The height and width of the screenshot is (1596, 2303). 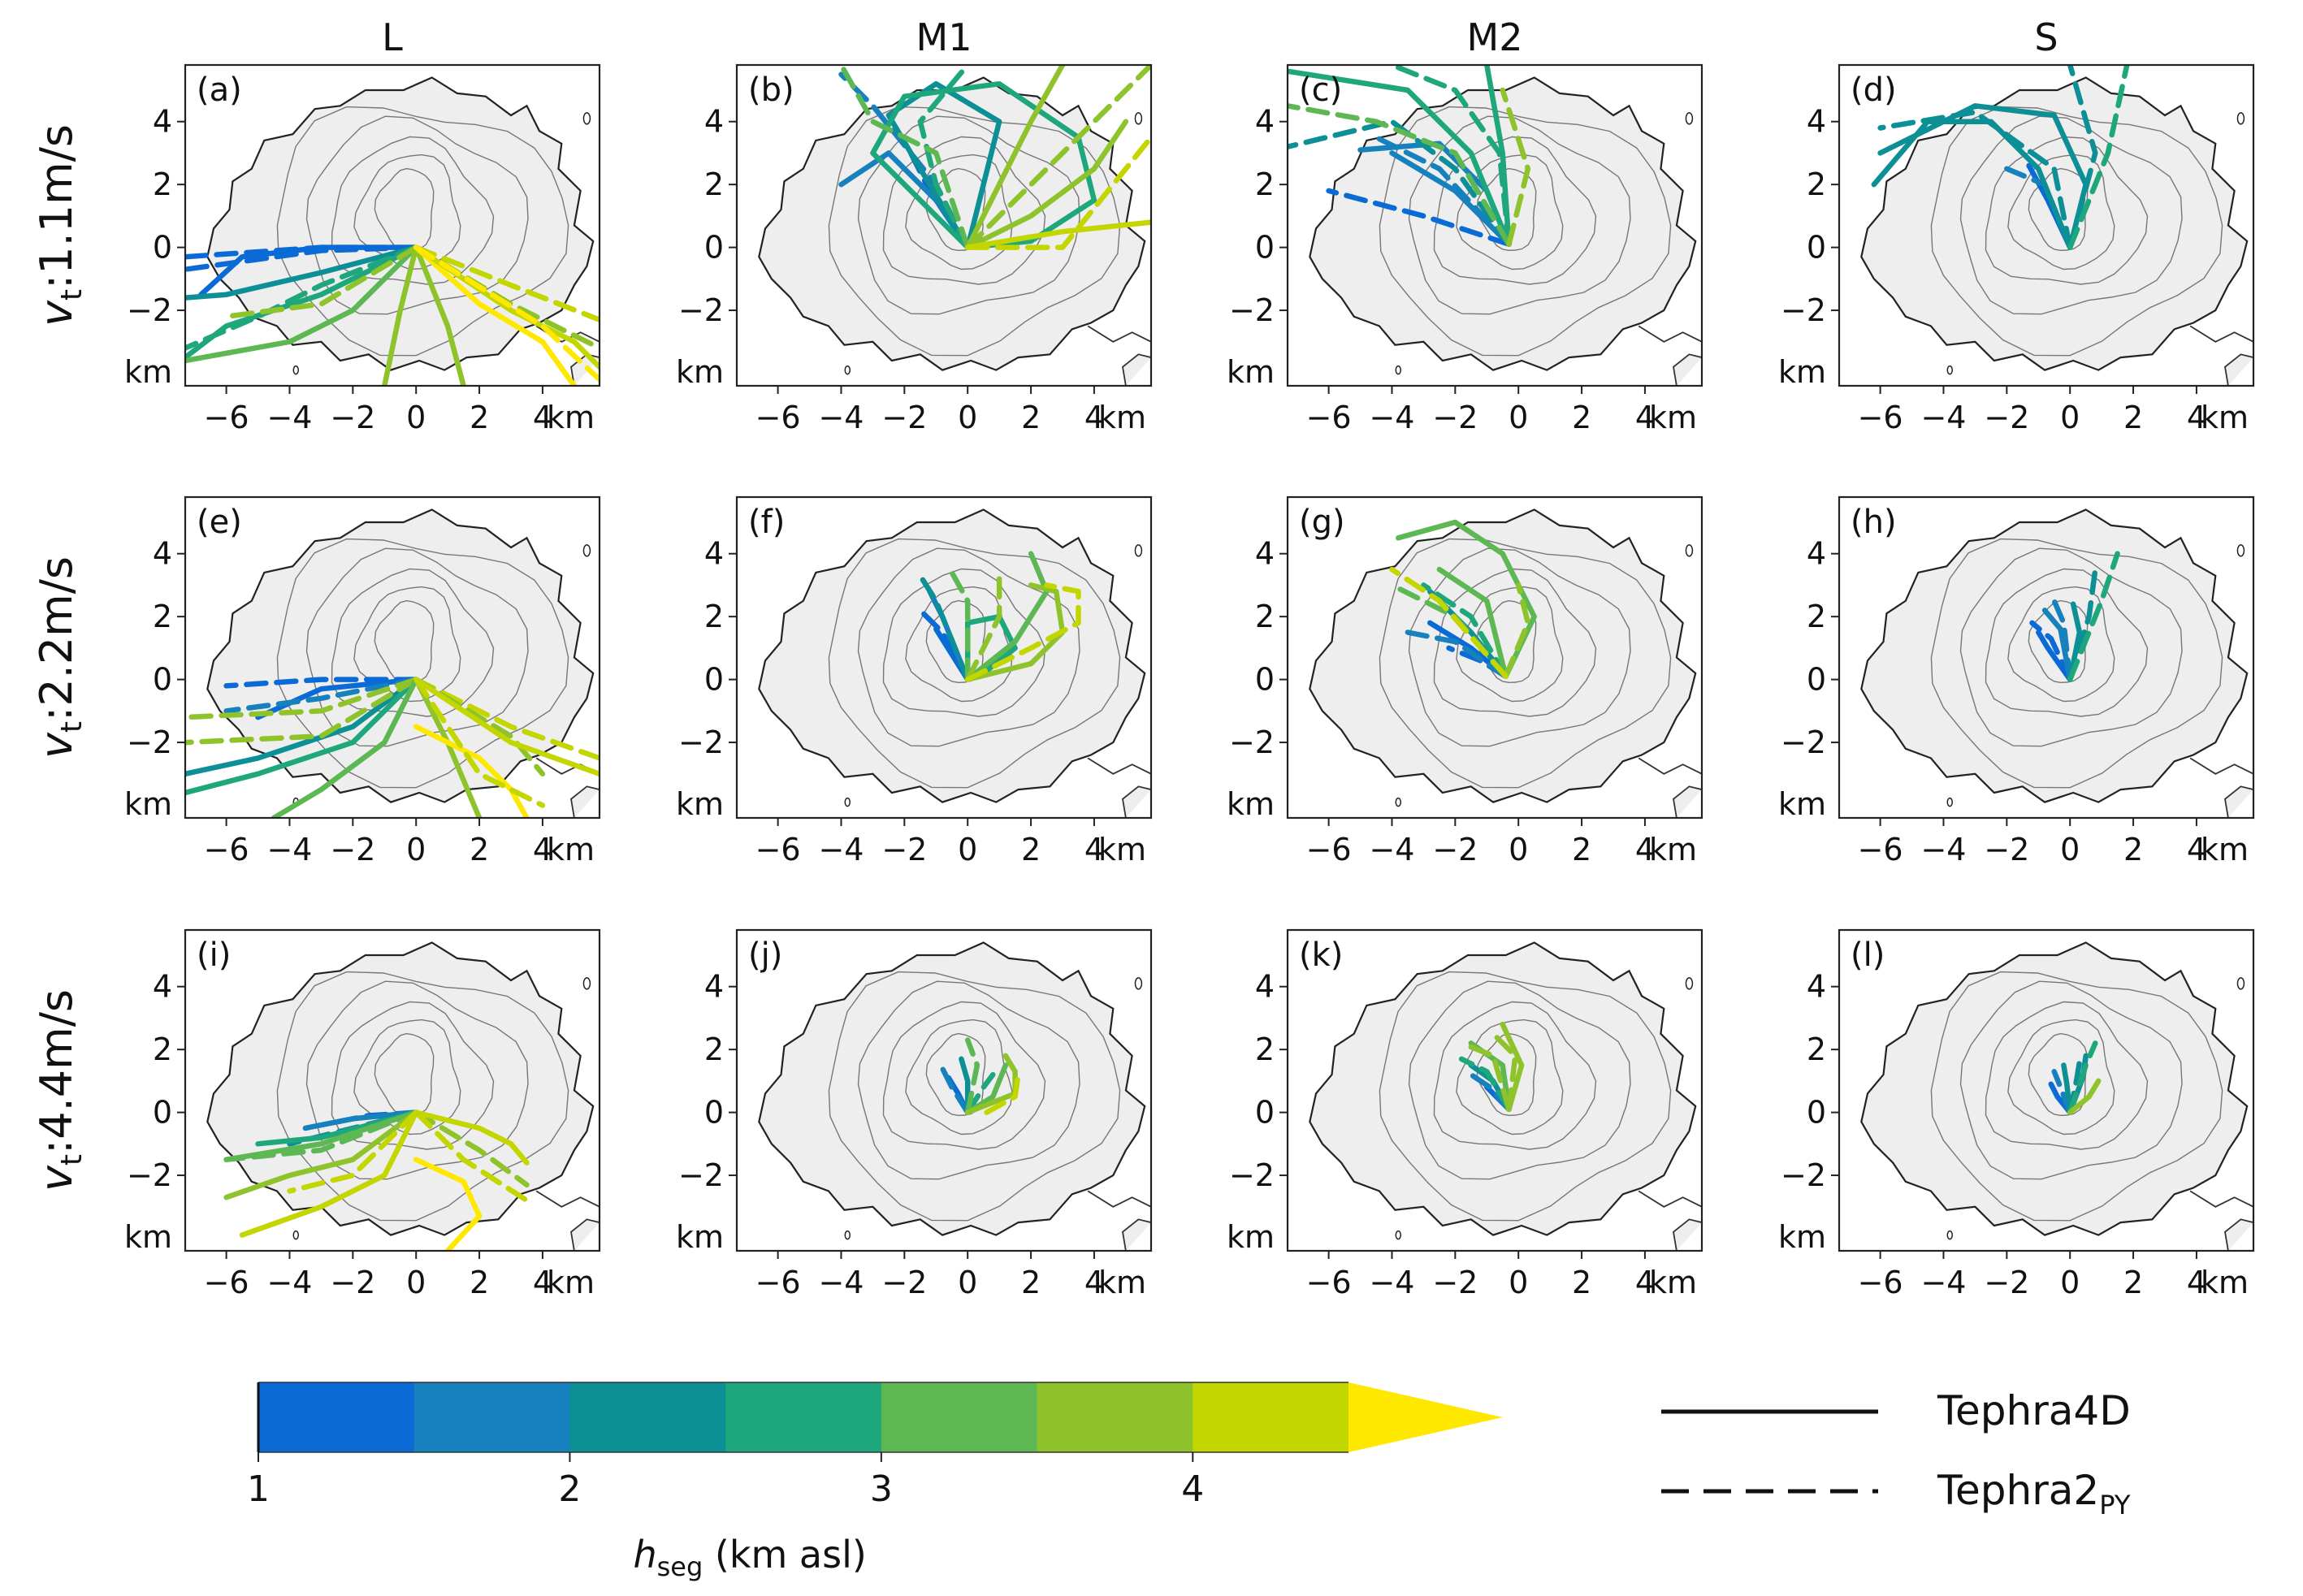 What do you see at coordinates (1321, 955) in the screenshot?
I see `panel-label: (k)` at bounding box center [1321, 955].